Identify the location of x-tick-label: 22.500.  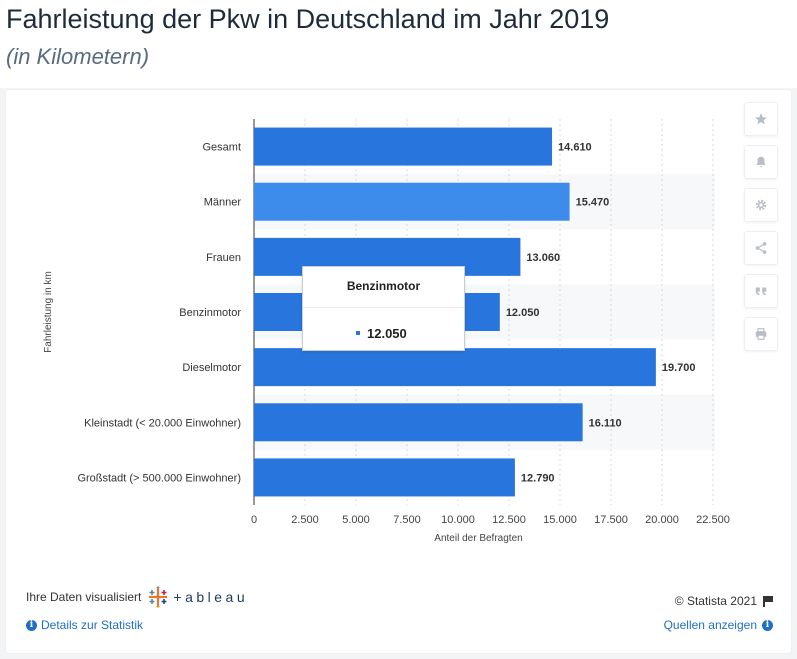
(713, 520).